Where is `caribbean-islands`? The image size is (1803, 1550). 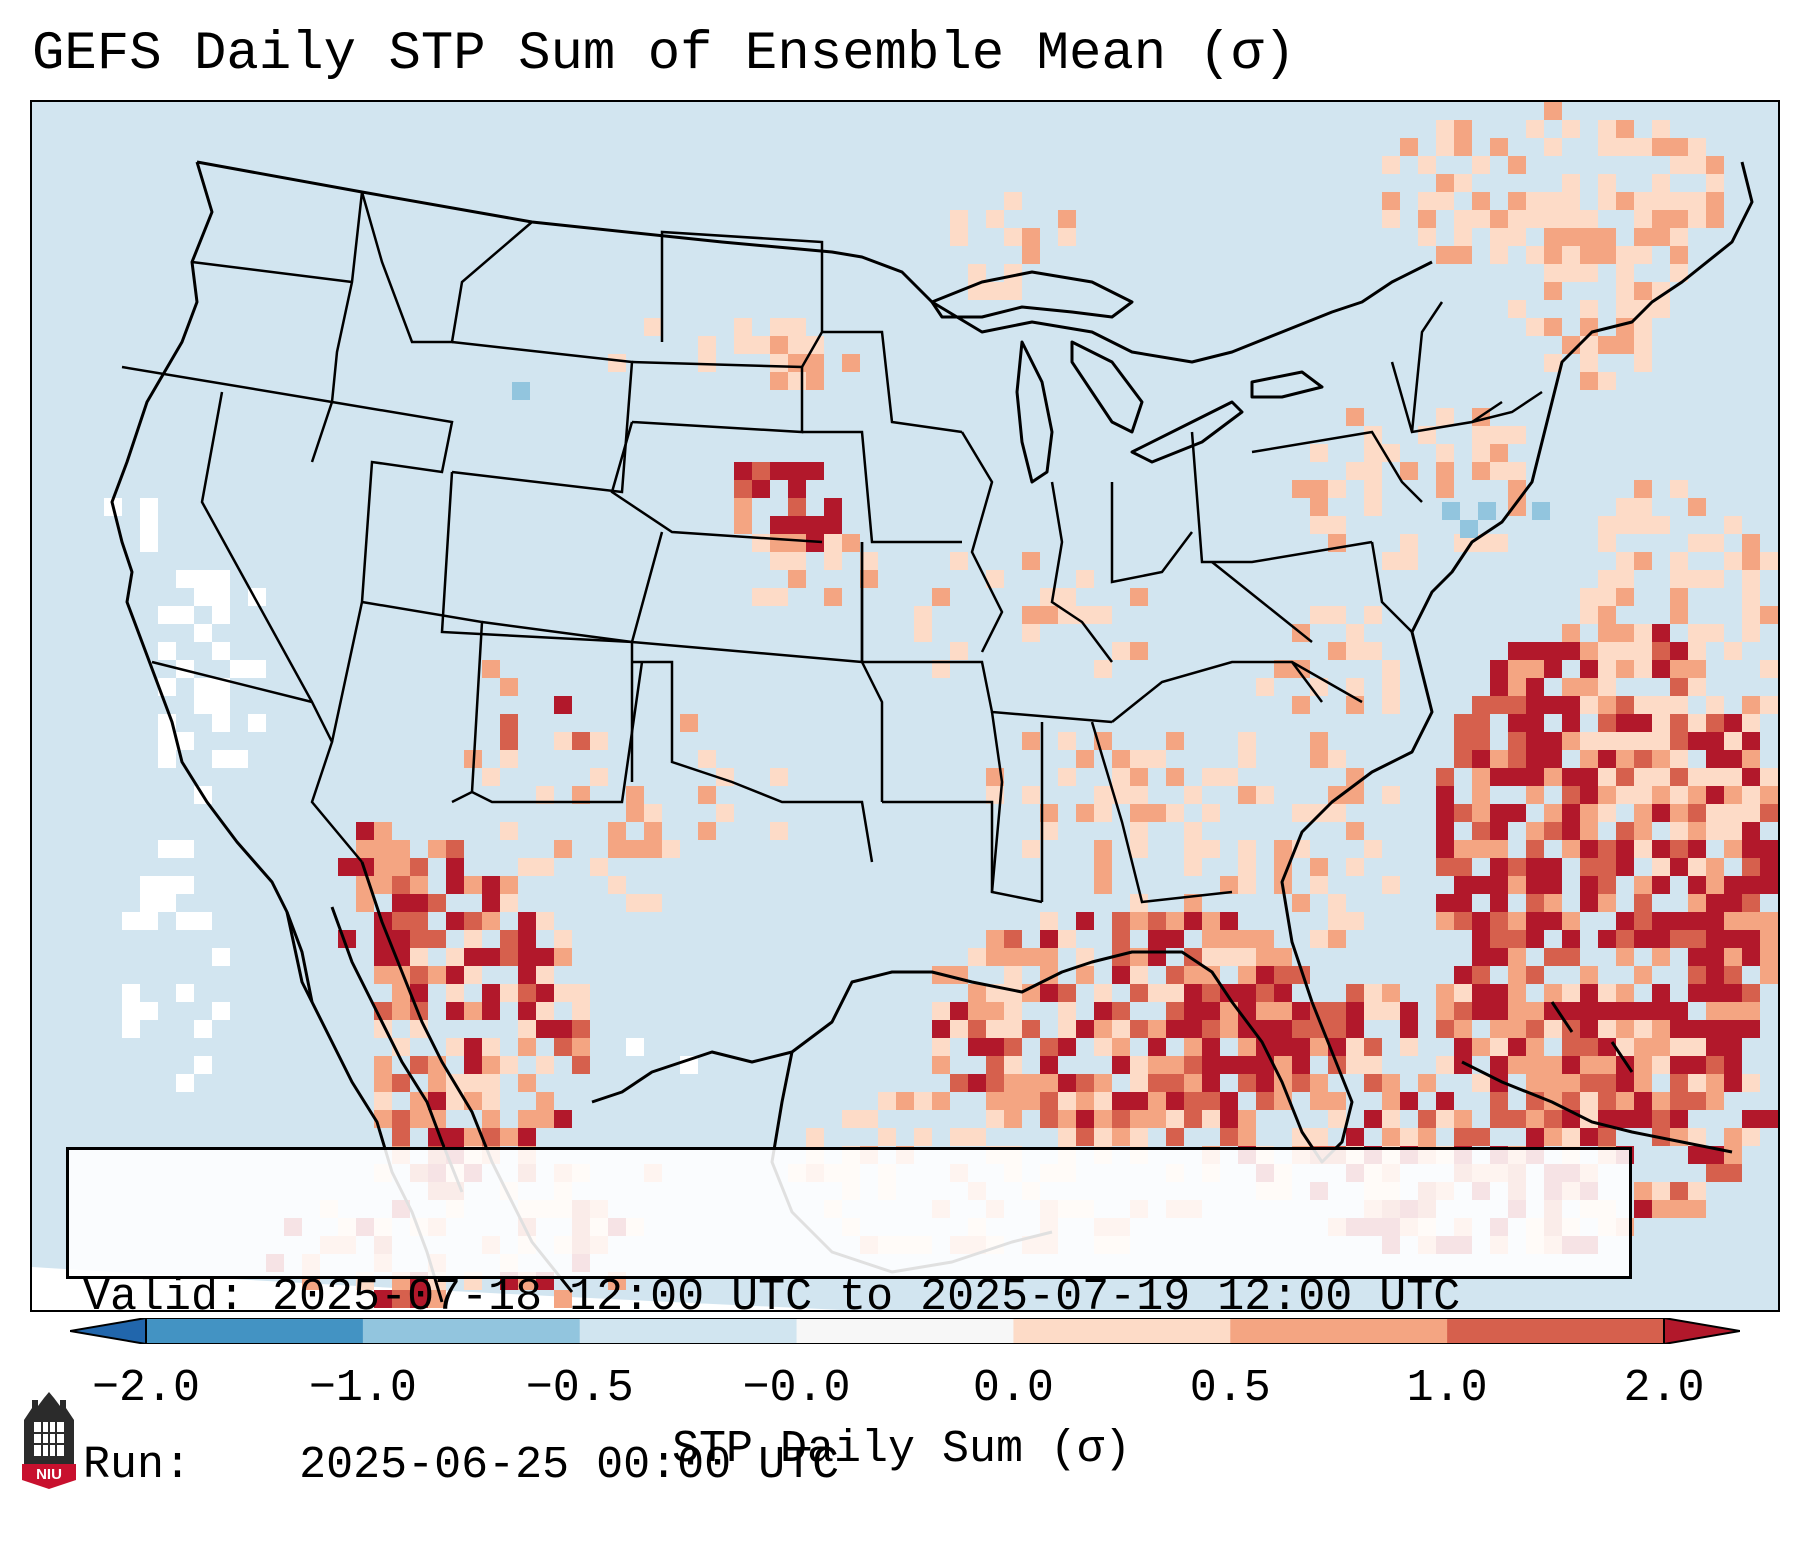 caribbean-islands is located at coordinates (1597, 1077).